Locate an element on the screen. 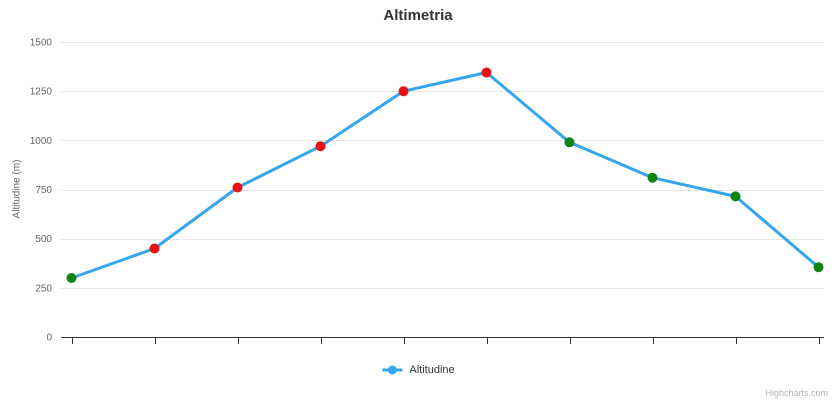 The height and width of the screenshot is (400, 836). legend-dot is located at coordinates (392, 370).